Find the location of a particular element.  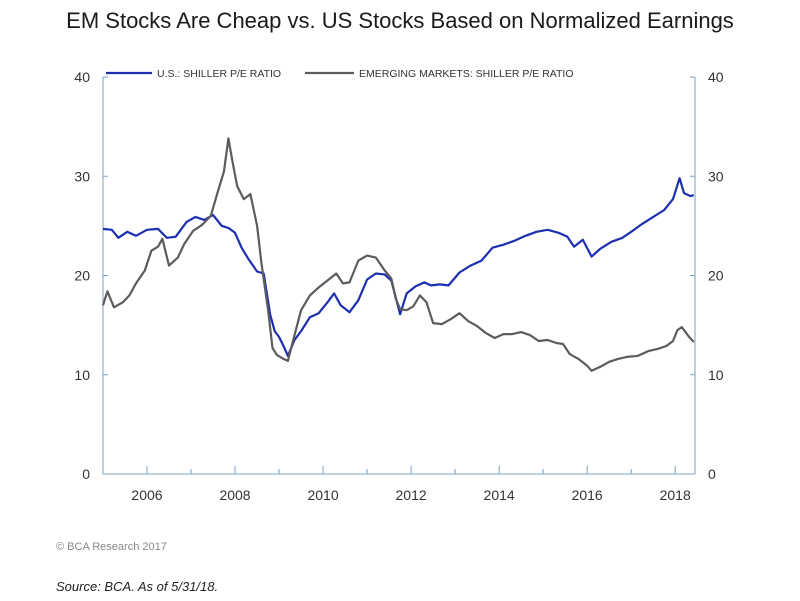

x-tick-label: 2010 is located at coordinates (322, 495).